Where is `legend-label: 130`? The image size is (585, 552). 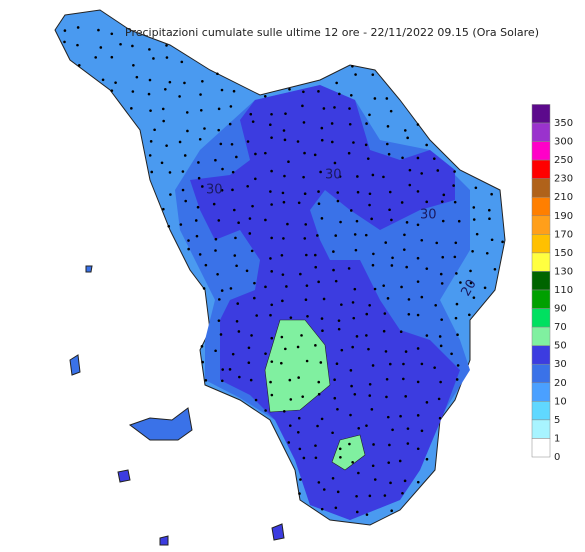 legend-label: 130 is located at coordinates (563, 271).